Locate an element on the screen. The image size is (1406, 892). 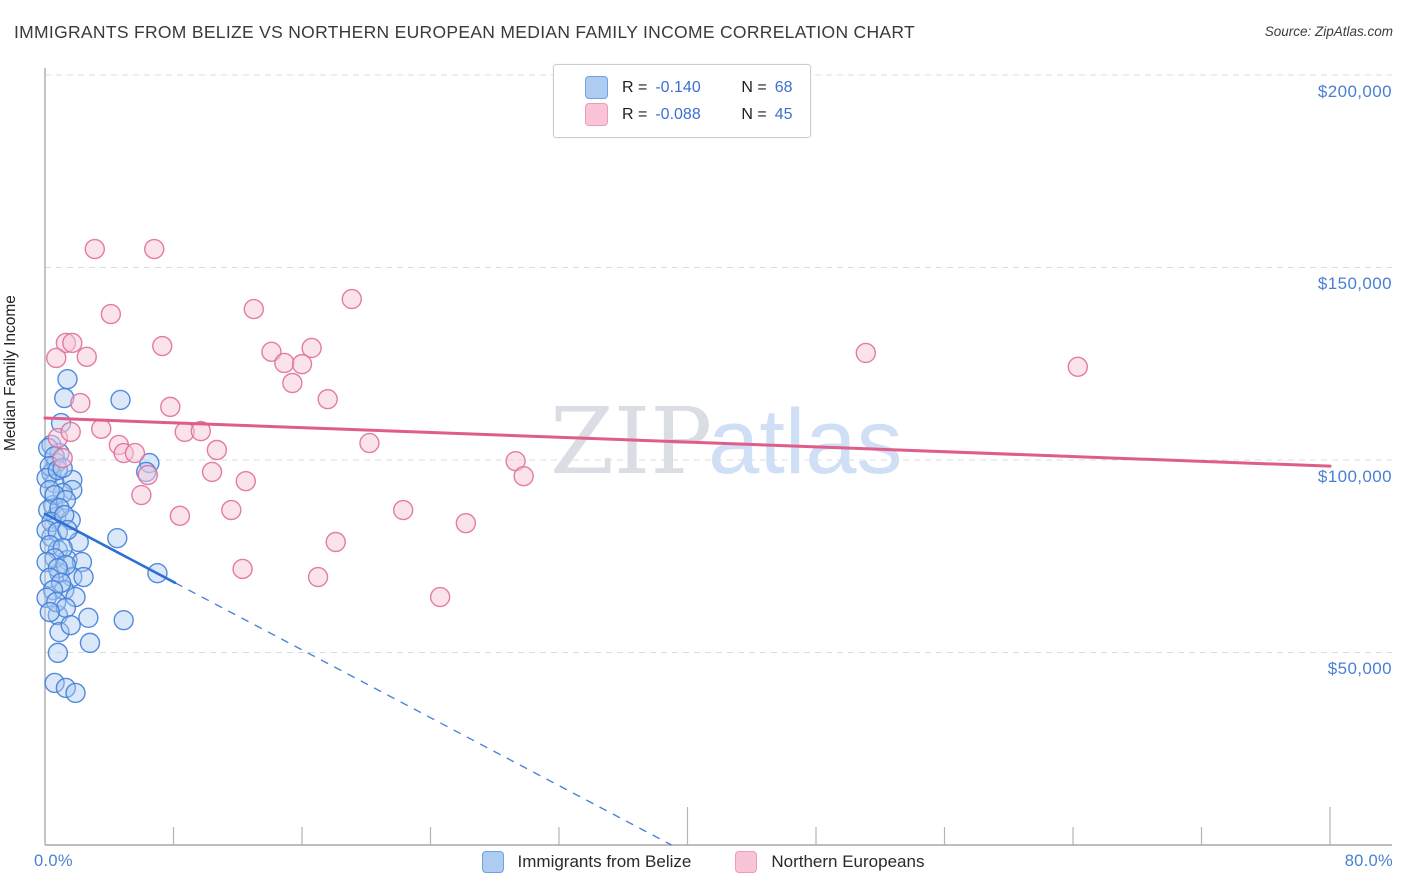
y-tick-50000: $50,000 is located at coordinates (1359, 668).